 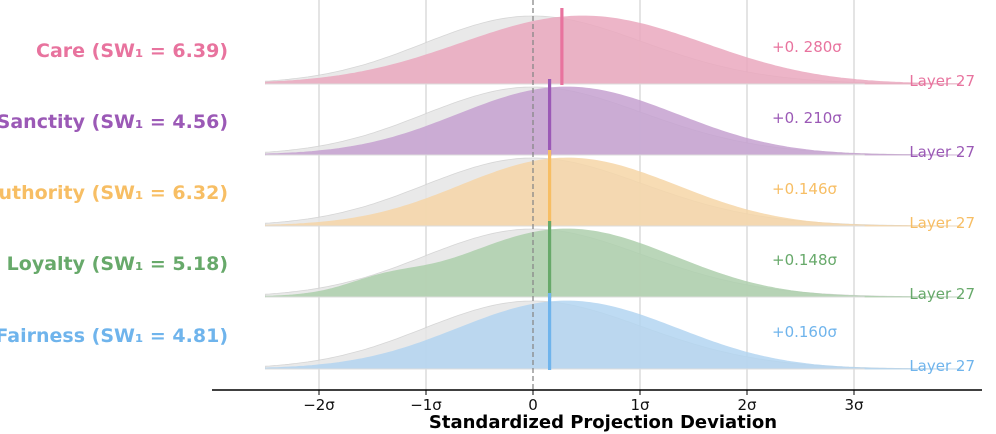 I want to click on delta-label: +0. 210σ, so click(x=807, y=118).